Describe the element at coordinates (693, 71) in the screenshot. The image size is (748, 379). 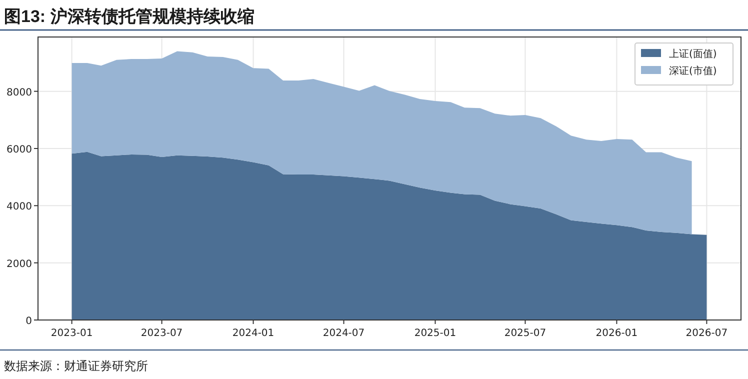
I see `legend-label: 深证(市值)` at that location.